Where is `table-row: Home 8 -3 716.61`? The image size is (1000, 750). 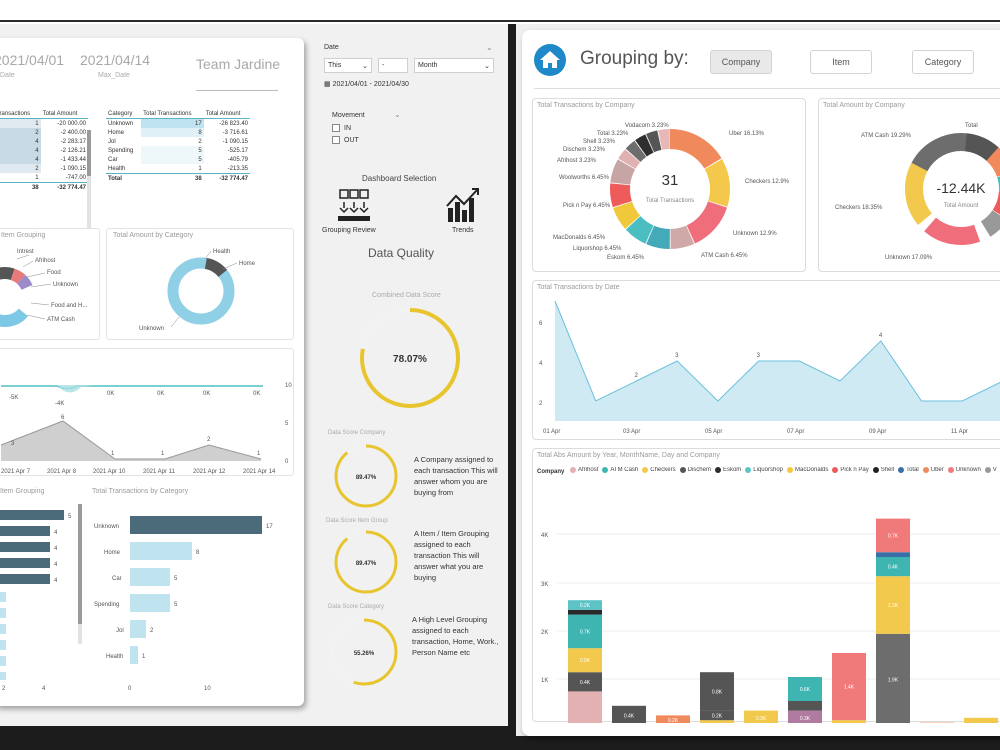 table-row: Home 8 -3 716.61 is located at coordinates (178, 132).